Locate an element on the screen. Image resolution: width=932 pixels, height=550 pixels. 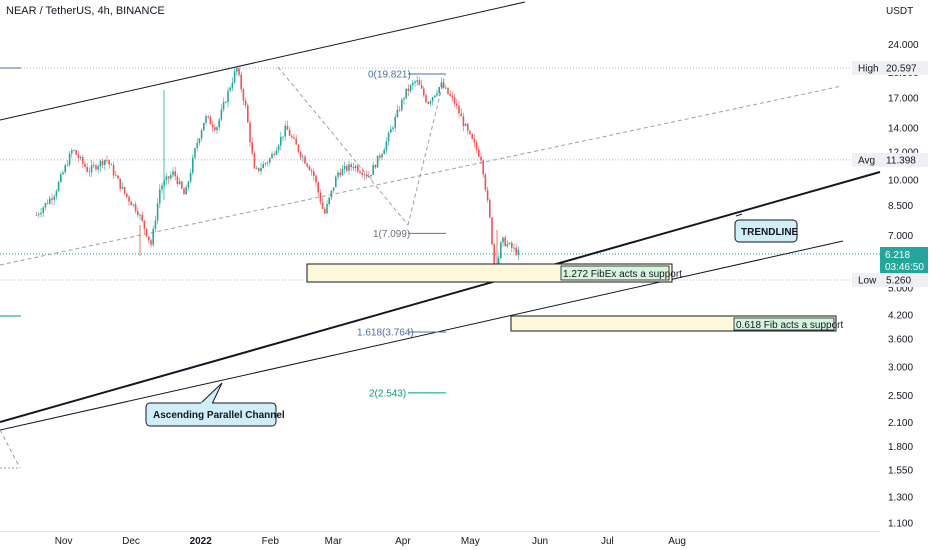
x-tick-label: Jul is located at coordinates (607, 541).